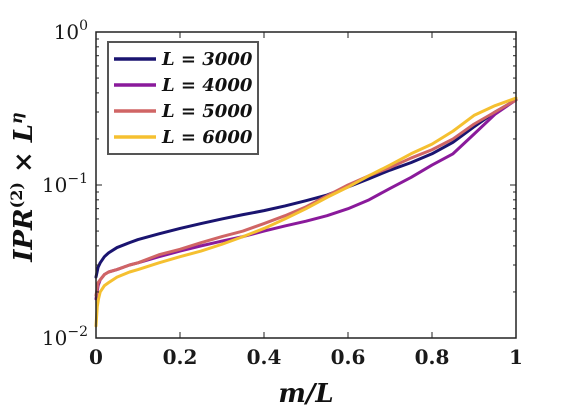  What do you see at coordinates (207, 85) in the screenshot?
I see `legend-label-2: L = 4000` at bounding box center [207, 85].